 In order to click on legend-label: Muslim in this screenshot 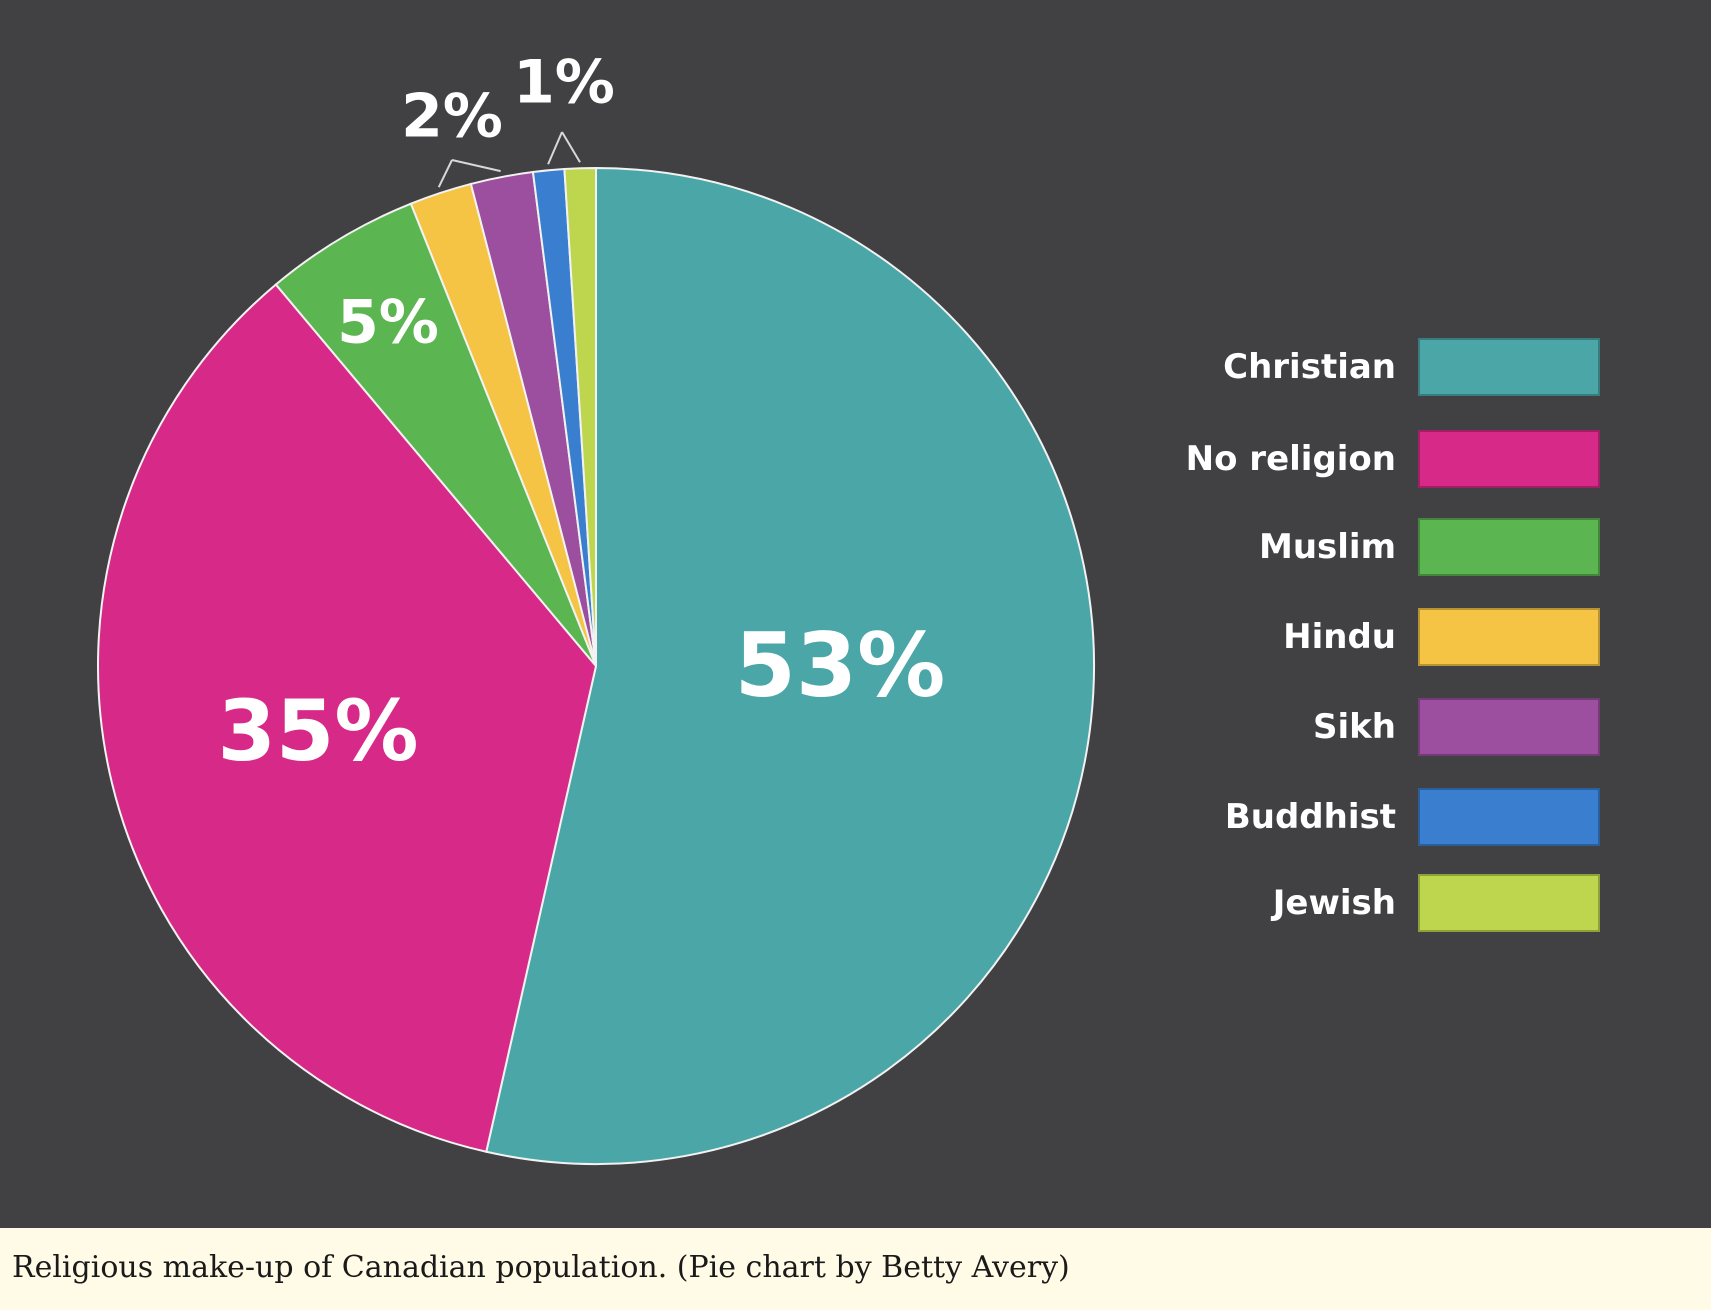, I will do `click(1327, 547)`.